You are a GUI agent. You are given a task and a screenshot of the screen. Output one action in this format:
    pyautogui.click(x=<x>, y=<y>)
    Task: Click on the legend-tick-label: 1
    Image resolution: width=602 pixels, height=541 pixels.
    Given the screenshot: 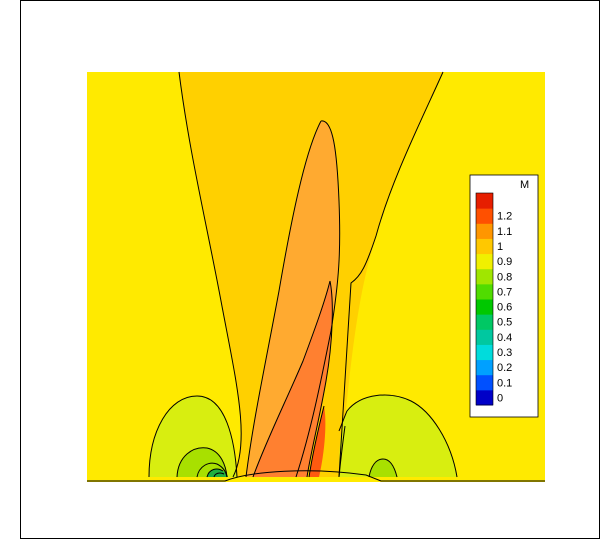 What is the action you would take?
    pyautogui.click(x=500, y=247)
    